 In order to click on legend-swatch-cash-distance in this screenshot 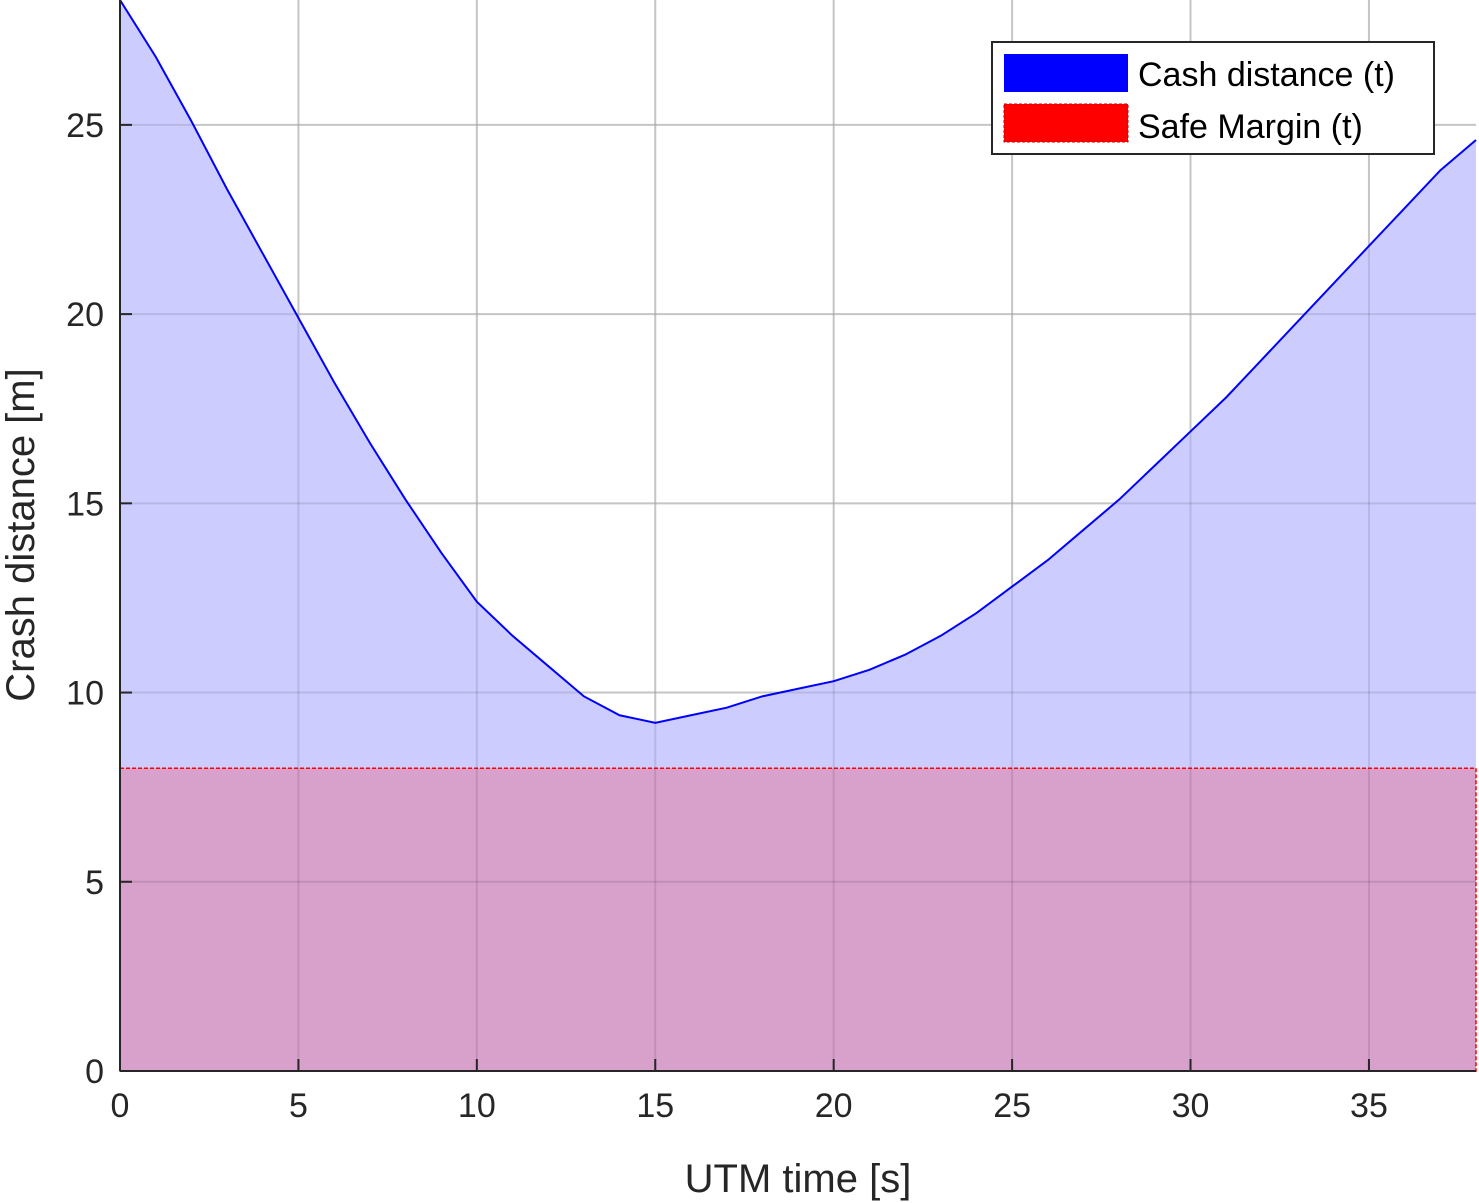, I will do `click(1066, 73)`.